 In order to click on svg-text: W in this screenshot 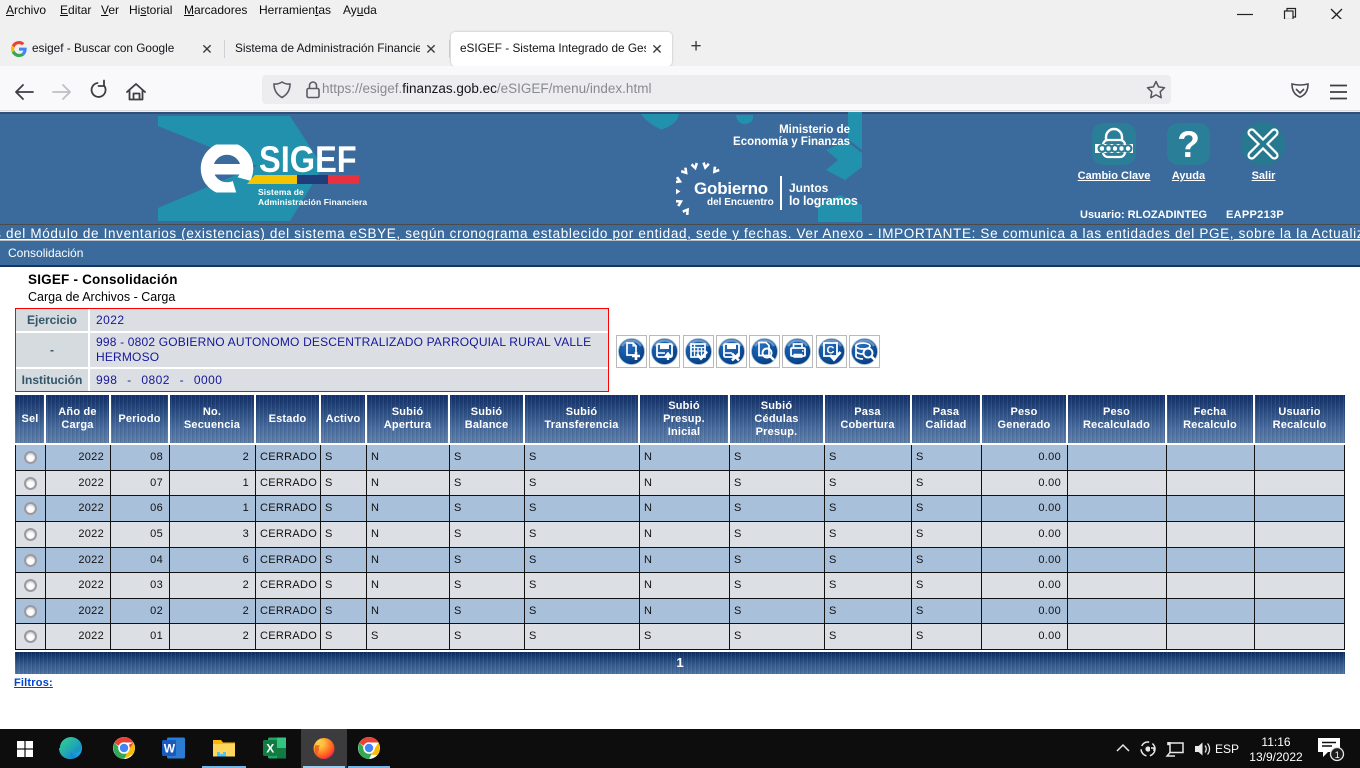, I will do `click(170, 749)`.